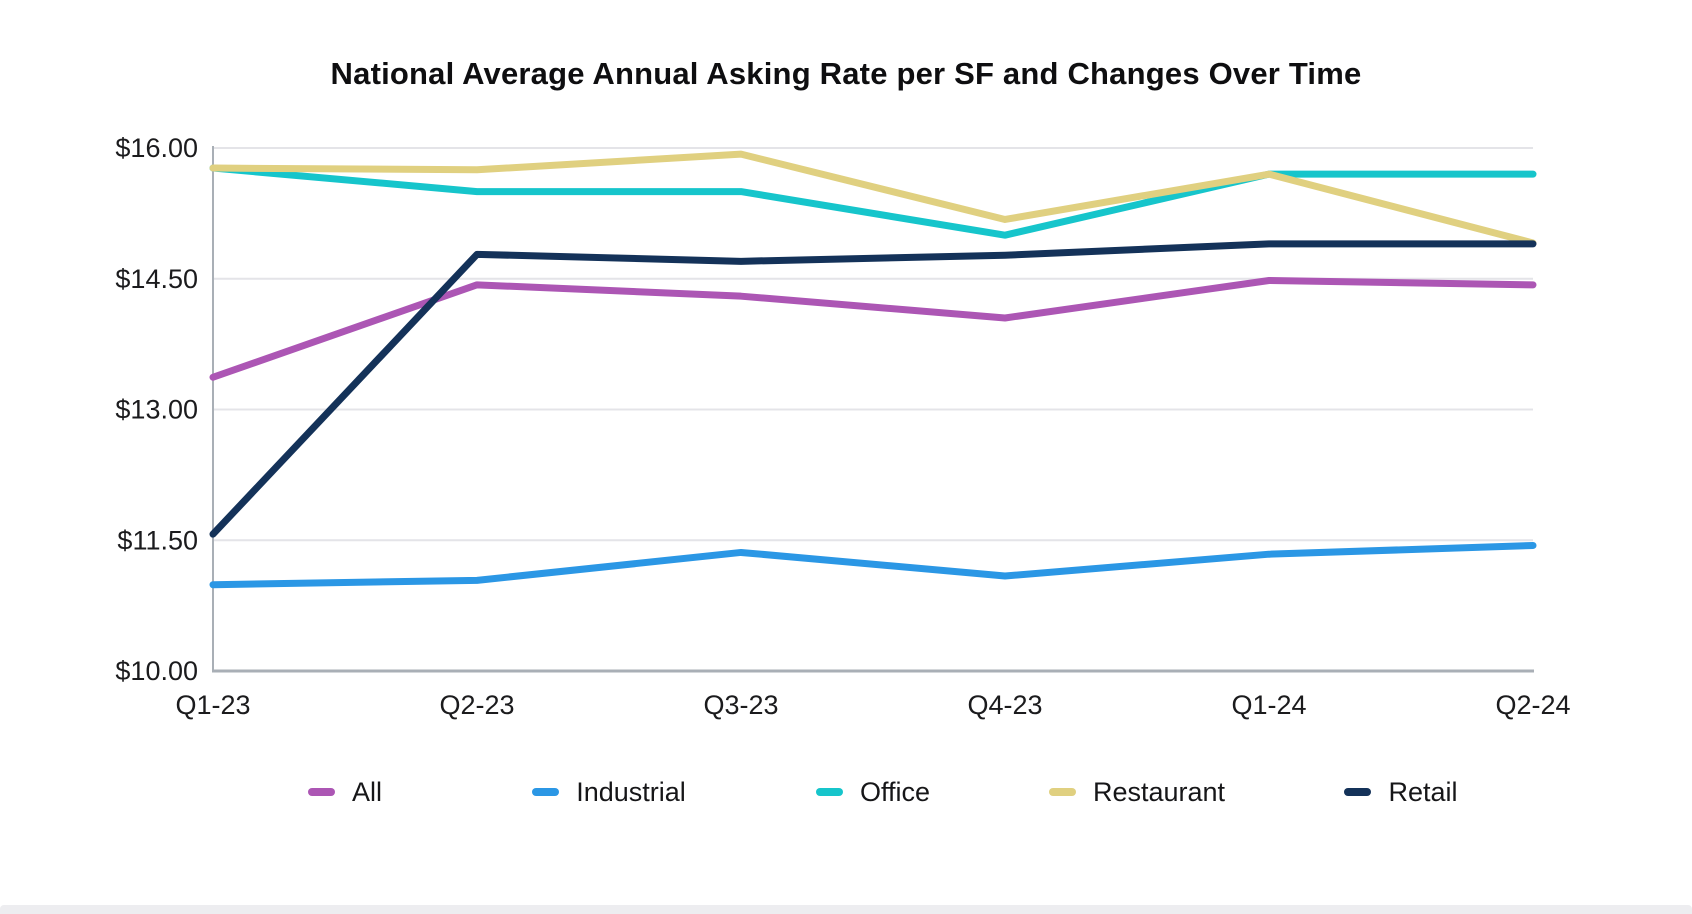  Describe the element at coordinates (546, 792) in the screenshot. I see `legend-swatch-industrial` at that location.